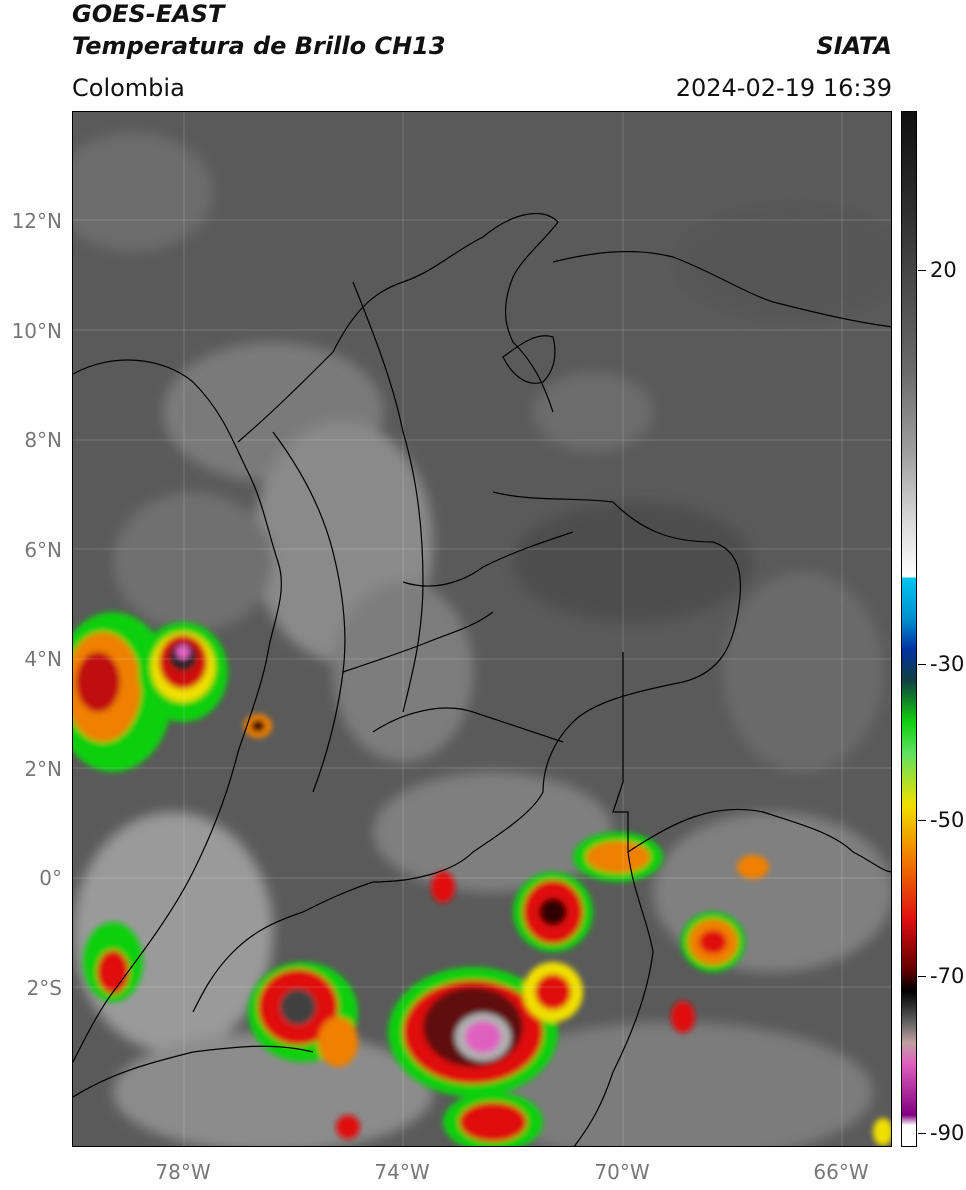 This screenshot has height=1190, width=966. Describe the element at coordinates (148, 14) in the screenshot. I see `title-line-1: GOES-EAST` at that location.